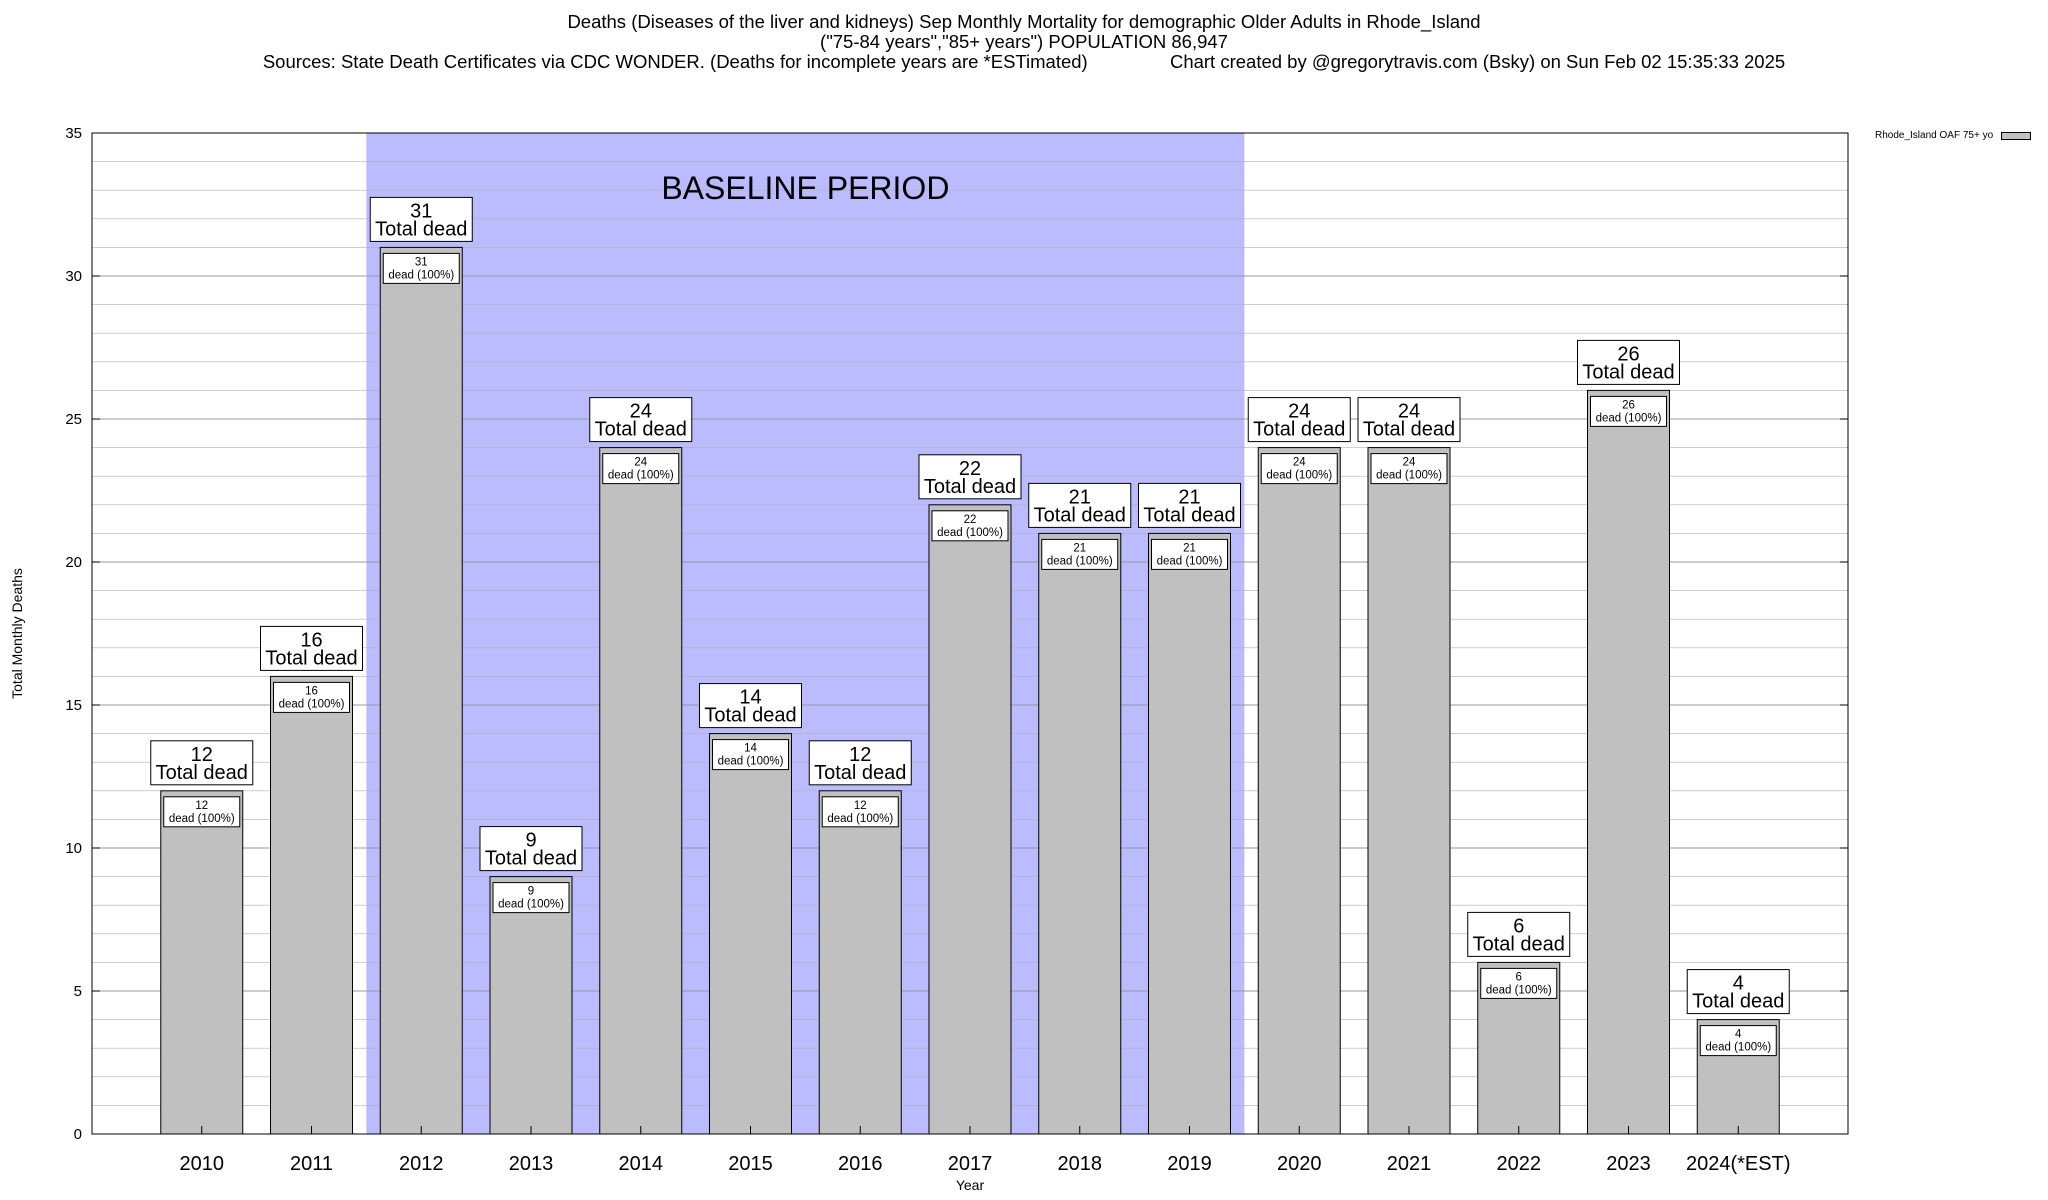  I want to click on y-tick-label: 20, so click(73, 562).